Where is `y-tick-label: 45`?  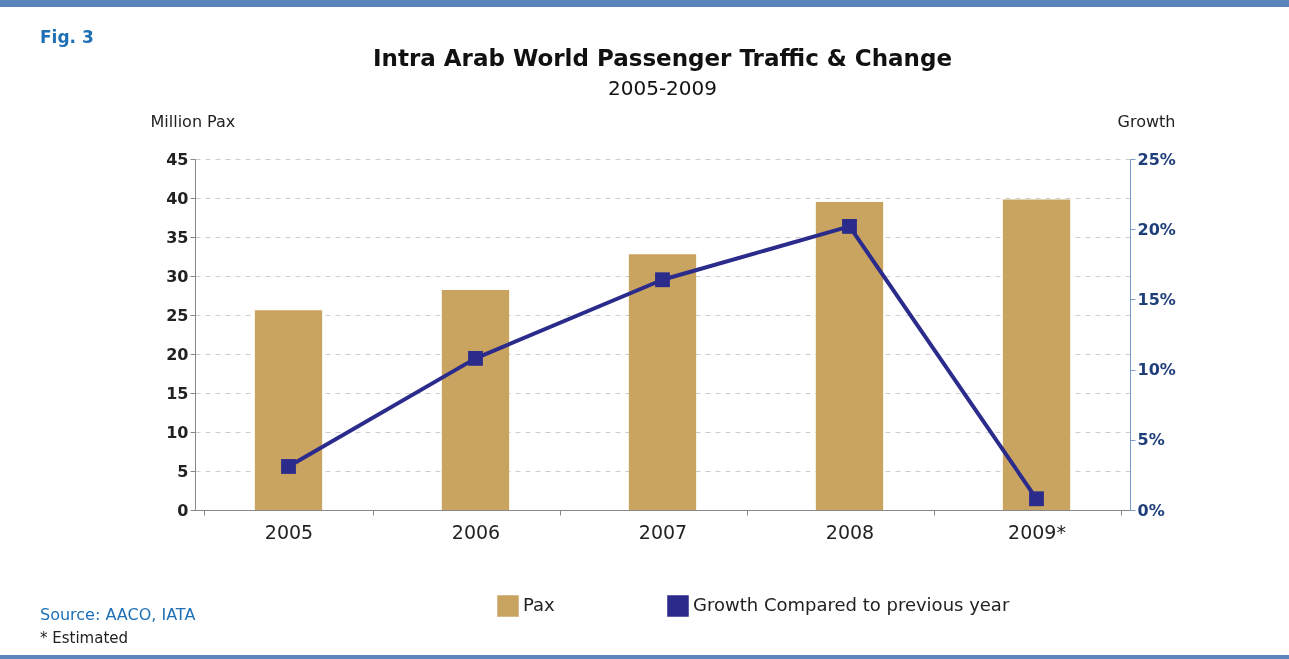
y-tick-label: 45 is located at coordinates (177, 159).